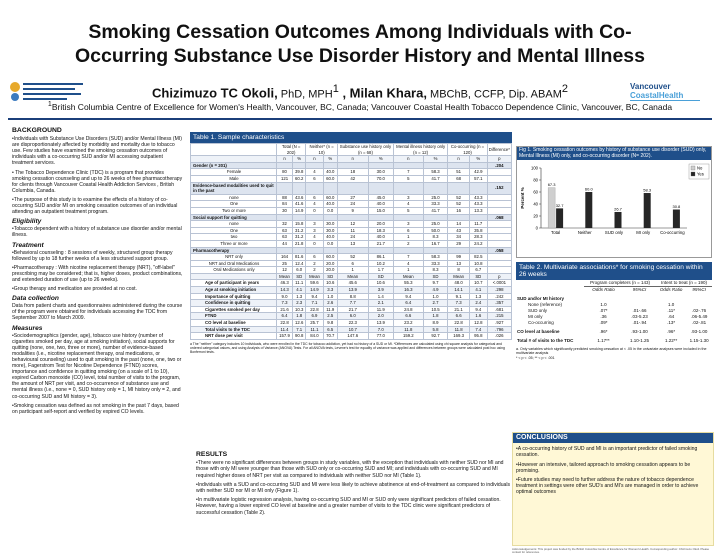  Describe the element at coordinates (535, 168) in the screenshot. I see `y-tick-label: 100` at that location.